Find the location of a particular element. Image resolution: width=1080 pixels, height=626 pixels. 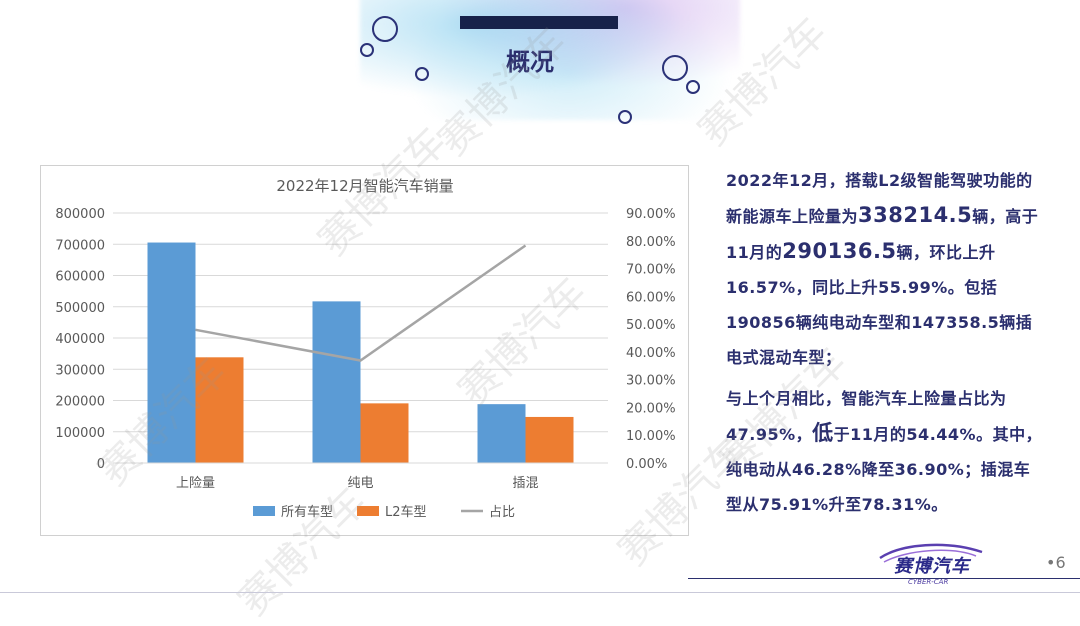

logo-subtext: CYBER-CAR is located at coordinates (928, 582).